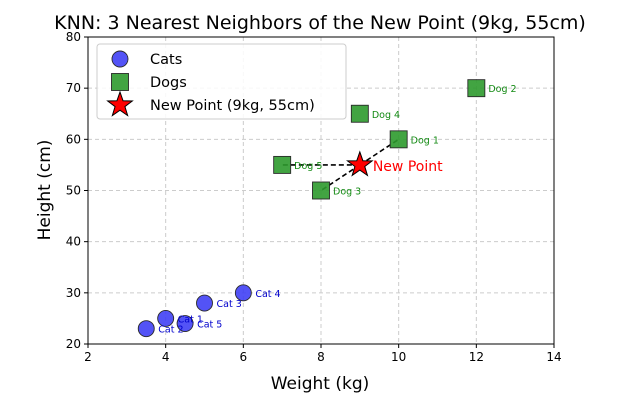 The width and height of the screenshot is (641, 402). What do you see at coordinates (209, 325) in the screenshot?
I see `point-label: Cat 5` at bounding box center [209, 325].